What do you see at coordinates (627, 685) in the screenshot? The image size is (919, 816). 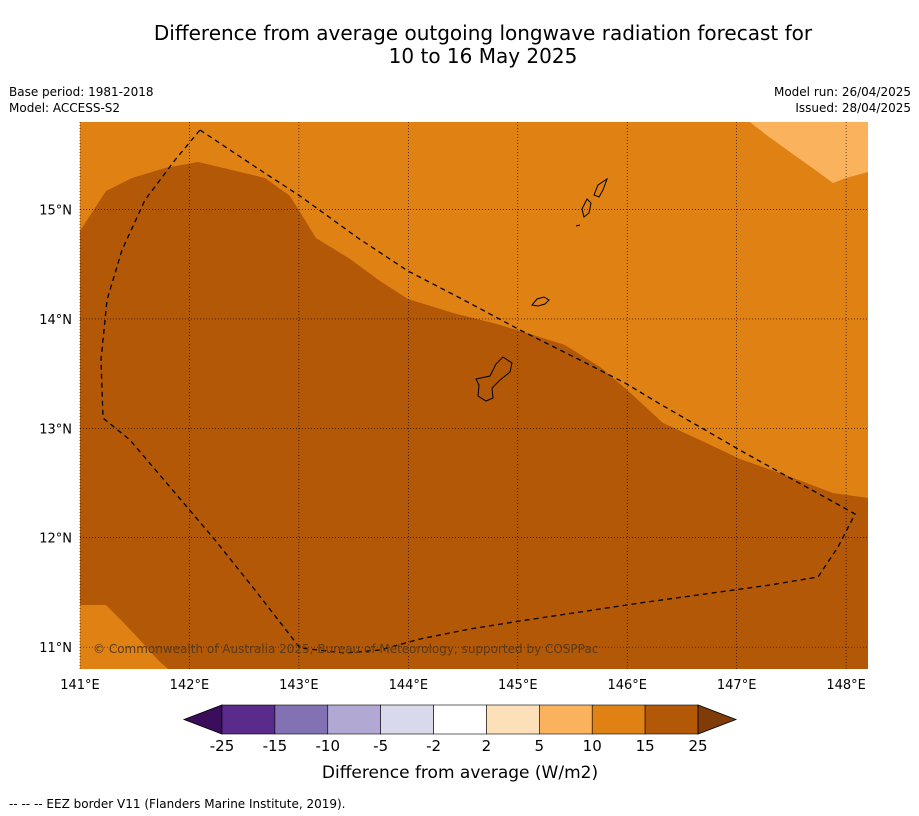 I see `x-tick-label: 146°E` at bounding box center [627, 685].